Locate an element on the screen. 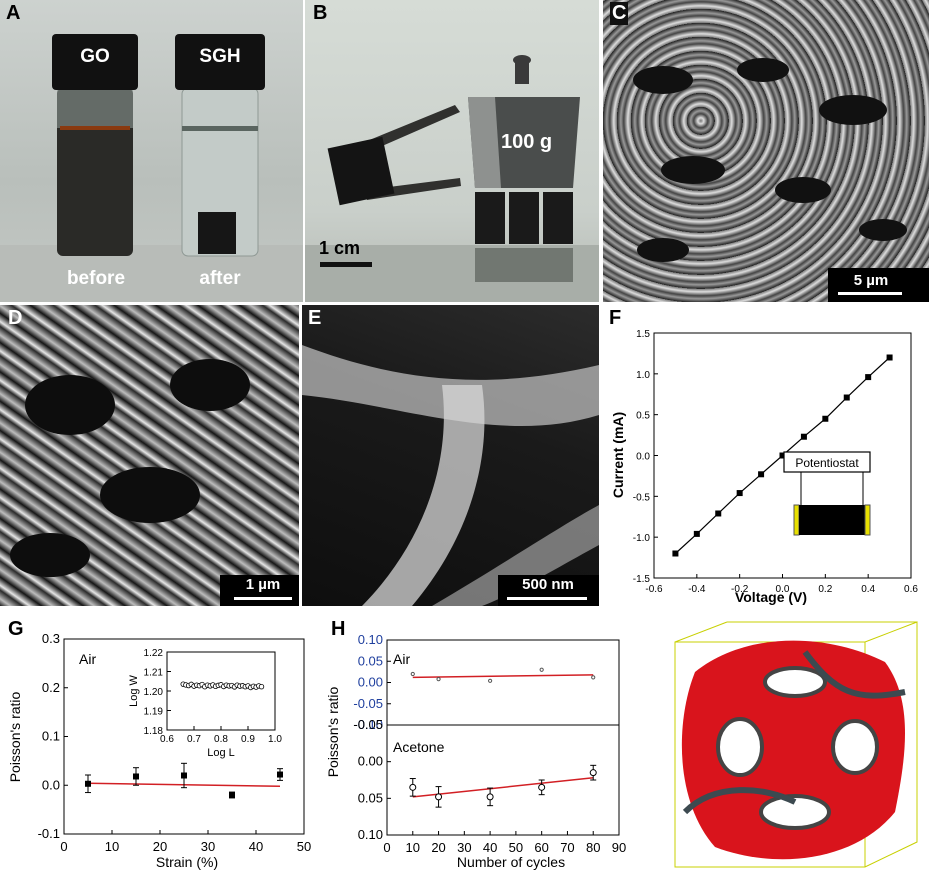 Image resolution: width=929 pixels, height=879 pixels. y-tick-label: -0.5 is located at coordinates (642, 497).